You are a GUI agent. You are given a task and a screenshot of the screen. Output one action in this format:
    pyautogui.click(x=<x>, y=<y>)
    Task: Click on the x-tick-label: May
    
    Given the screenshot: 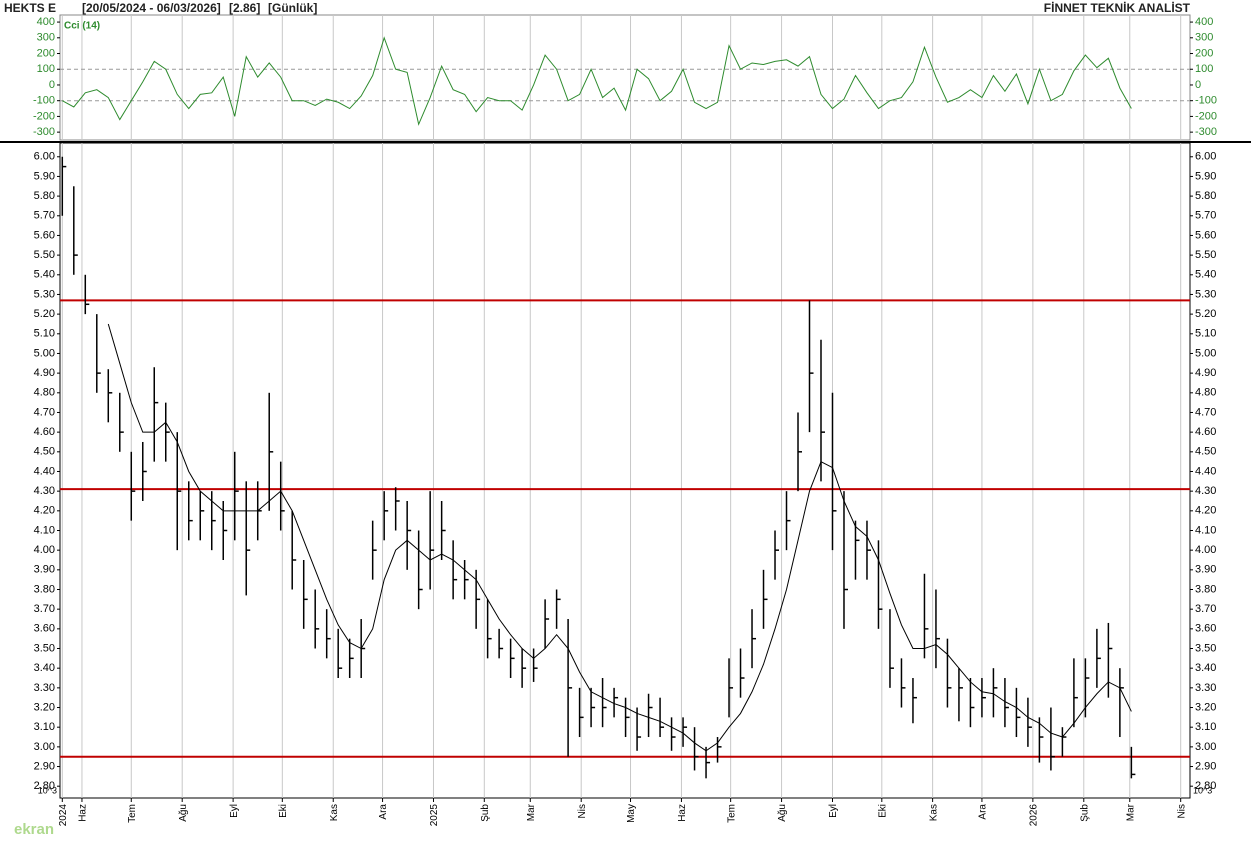 What is the action you would take?
    pyautogui.click(x=631, y=813)
    